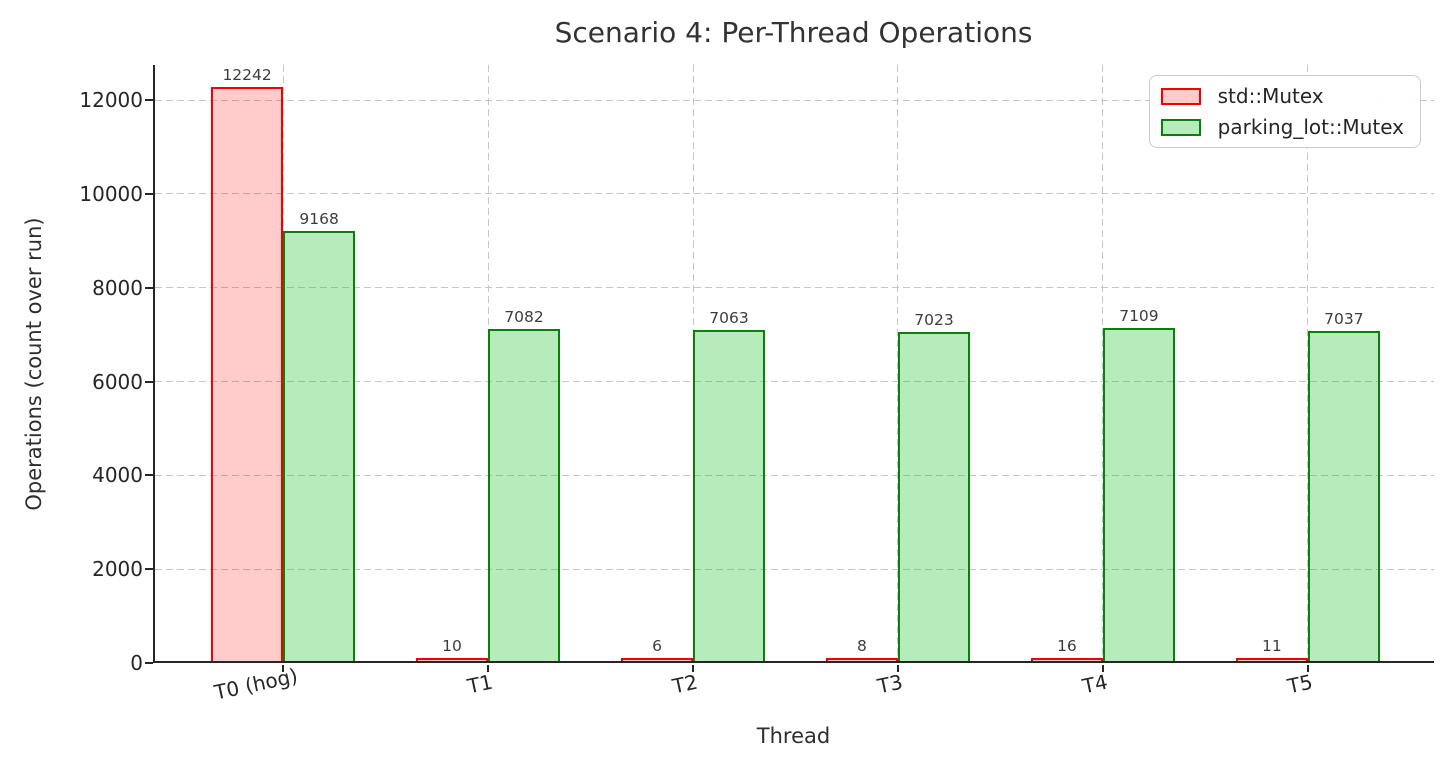 The width and height of the screenshot is (1456, 777). What do you see at coordinates (319, 219) in the screenshot?
I see `bar-value-label: 9168` at bounding box center [319, 219].